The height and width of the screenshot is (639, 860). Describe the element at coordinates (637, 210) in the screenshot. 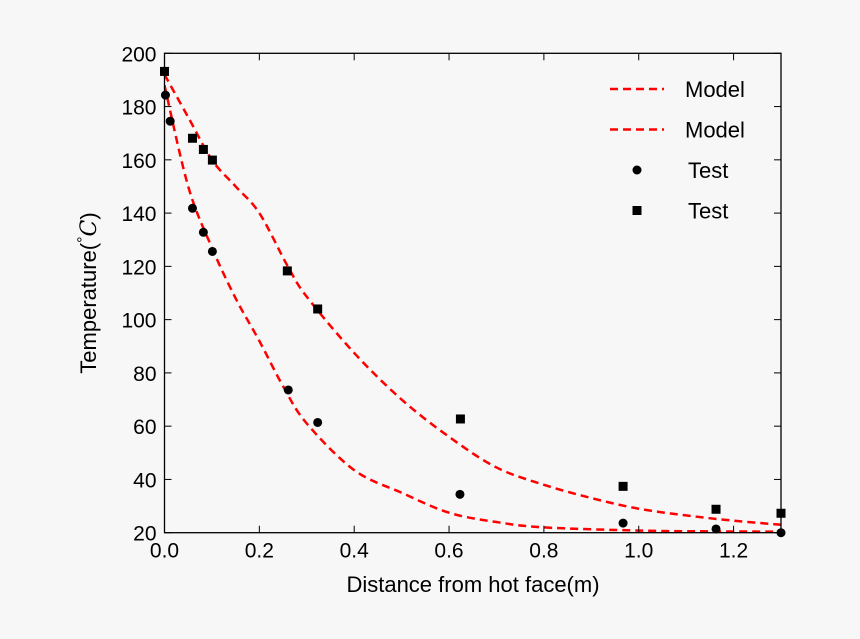

I see `legend-square-swatch` at that location.